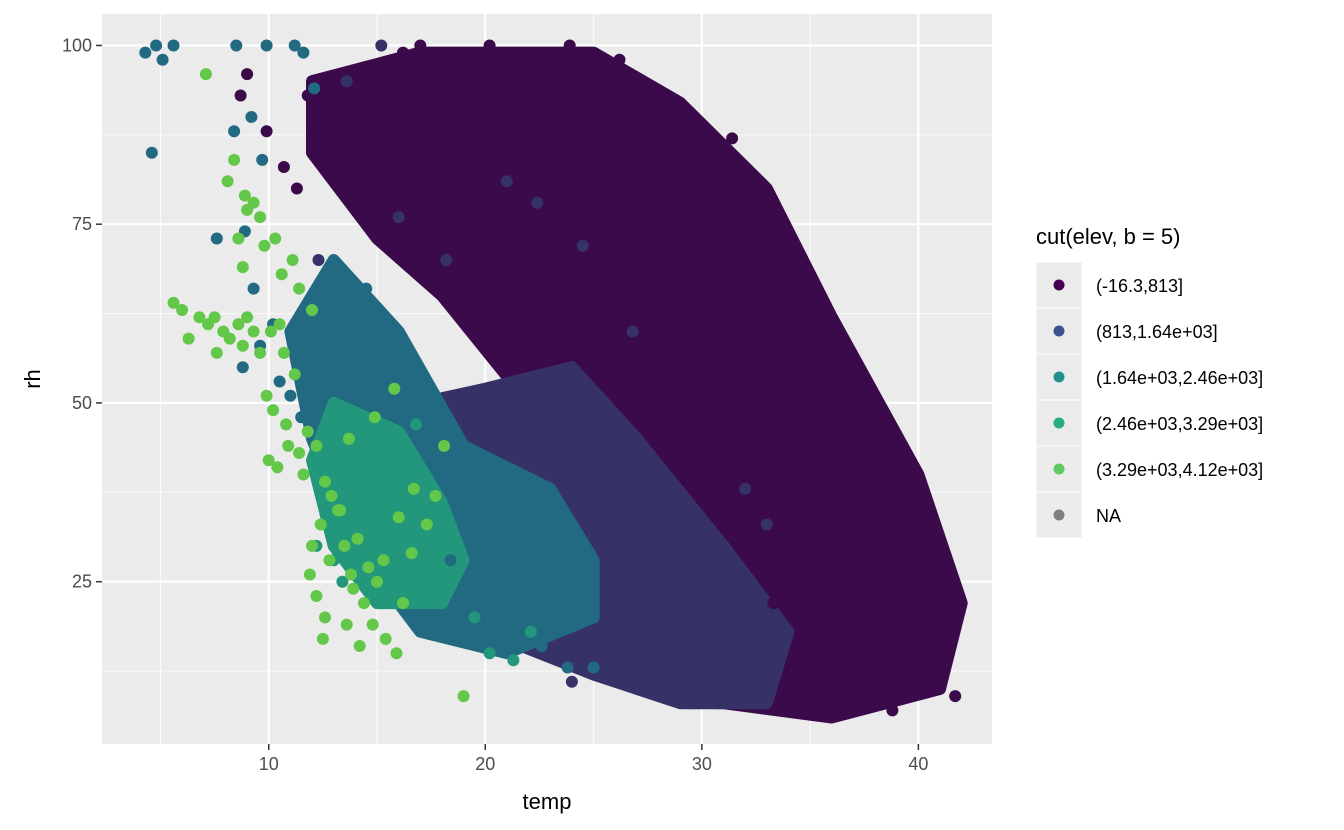 The width and height of the screenshot is (1344, 830). Describe the element at coordinates (32, 379) in the screenshot. I see `y-axis-title: rh` at that location.